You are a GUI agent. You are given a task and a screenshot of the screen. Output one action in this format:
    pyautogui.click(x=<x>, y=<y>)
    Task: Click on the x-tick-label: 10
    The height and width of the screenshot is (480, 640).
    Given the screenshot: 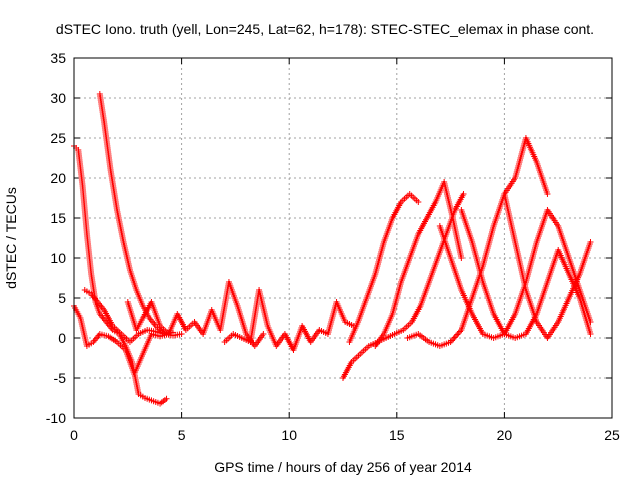 What is the action you would take?
    pyautogui.click(x=289, y=435)
    